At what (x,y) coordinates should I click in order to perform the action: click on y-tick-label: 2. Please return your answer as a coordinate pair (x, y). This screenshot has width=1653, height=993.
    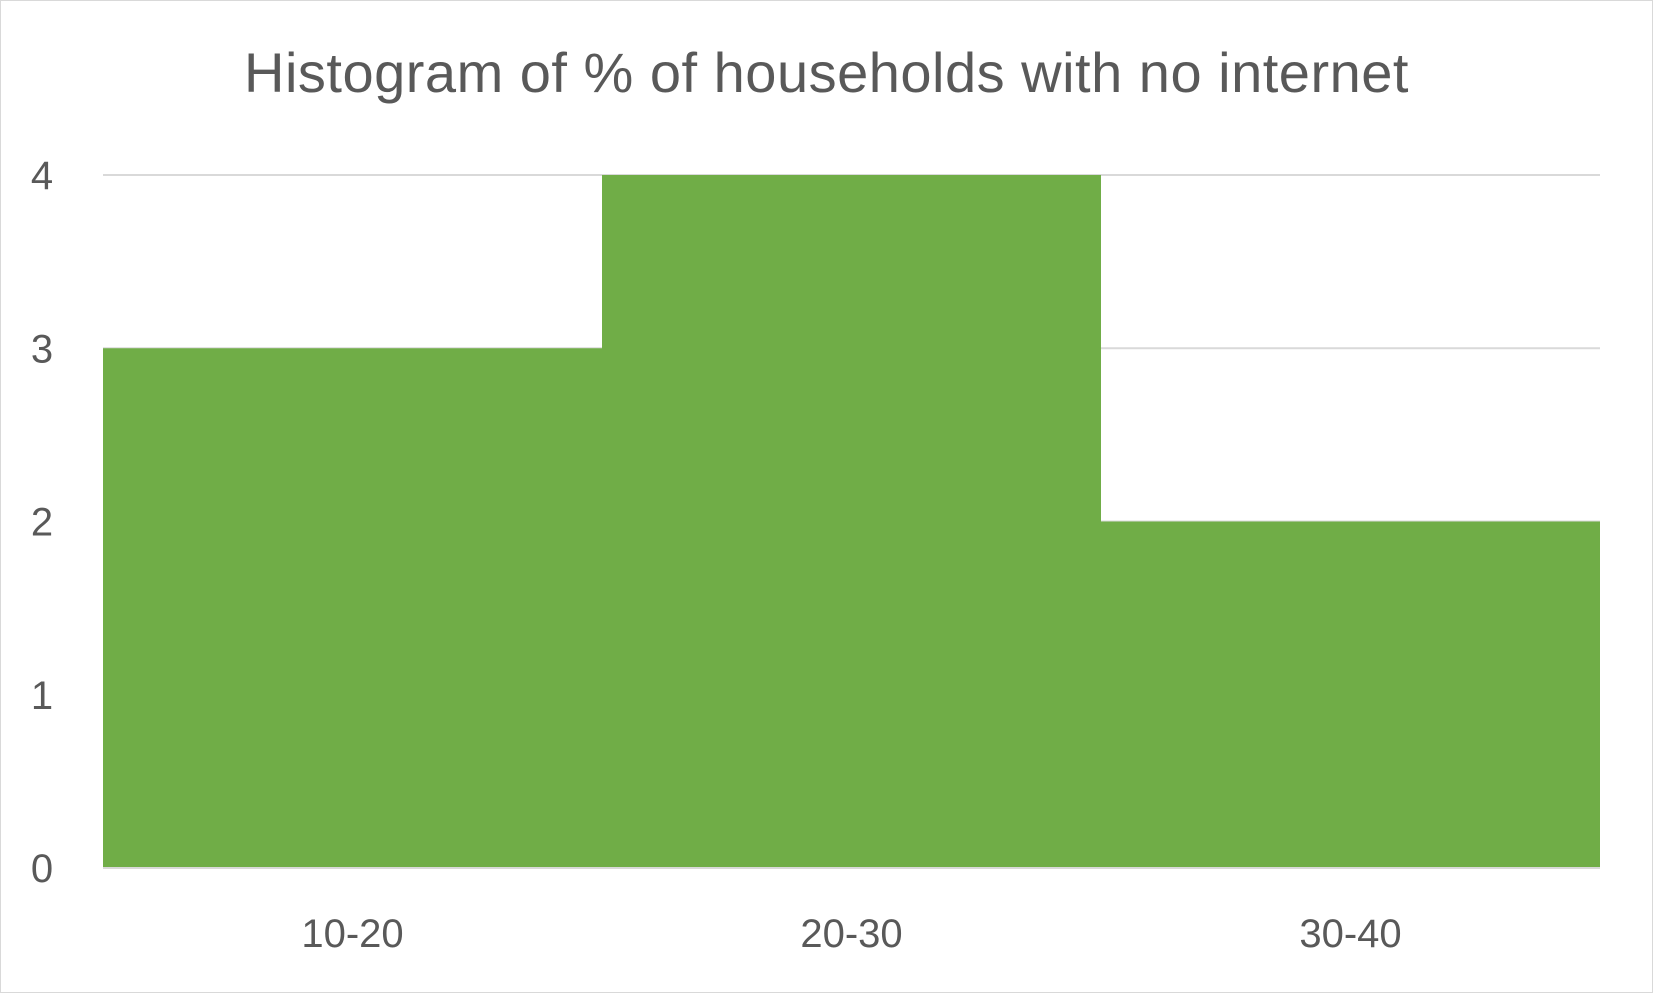
    Looking at the image, I should click on (42, 523).